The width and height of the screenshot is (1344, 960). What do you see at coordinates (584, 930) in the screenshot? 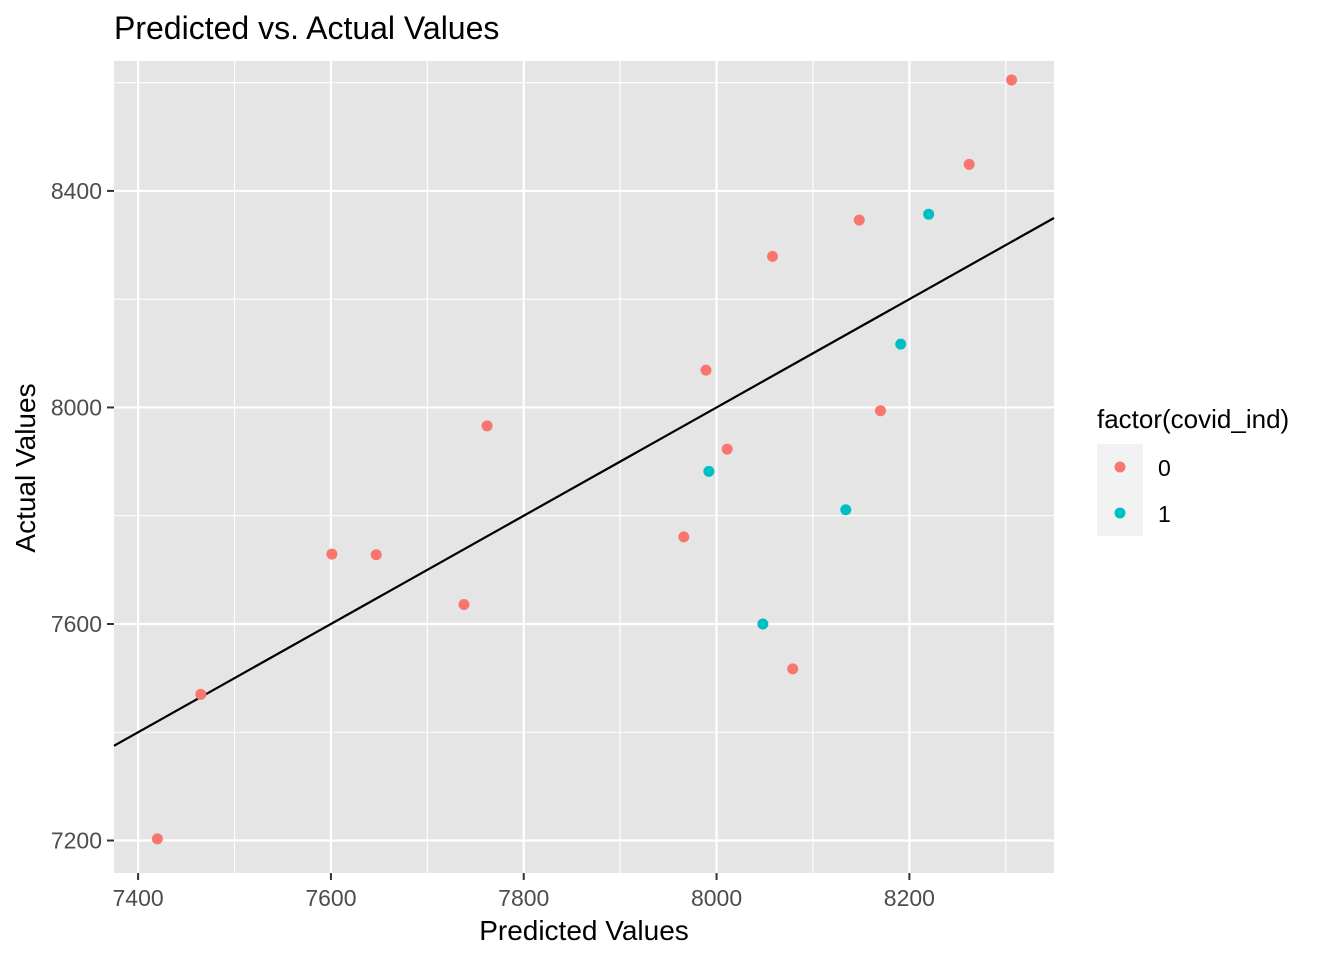
I see `x-axis-title: Predicted Values` at bounding box center [584, 930].